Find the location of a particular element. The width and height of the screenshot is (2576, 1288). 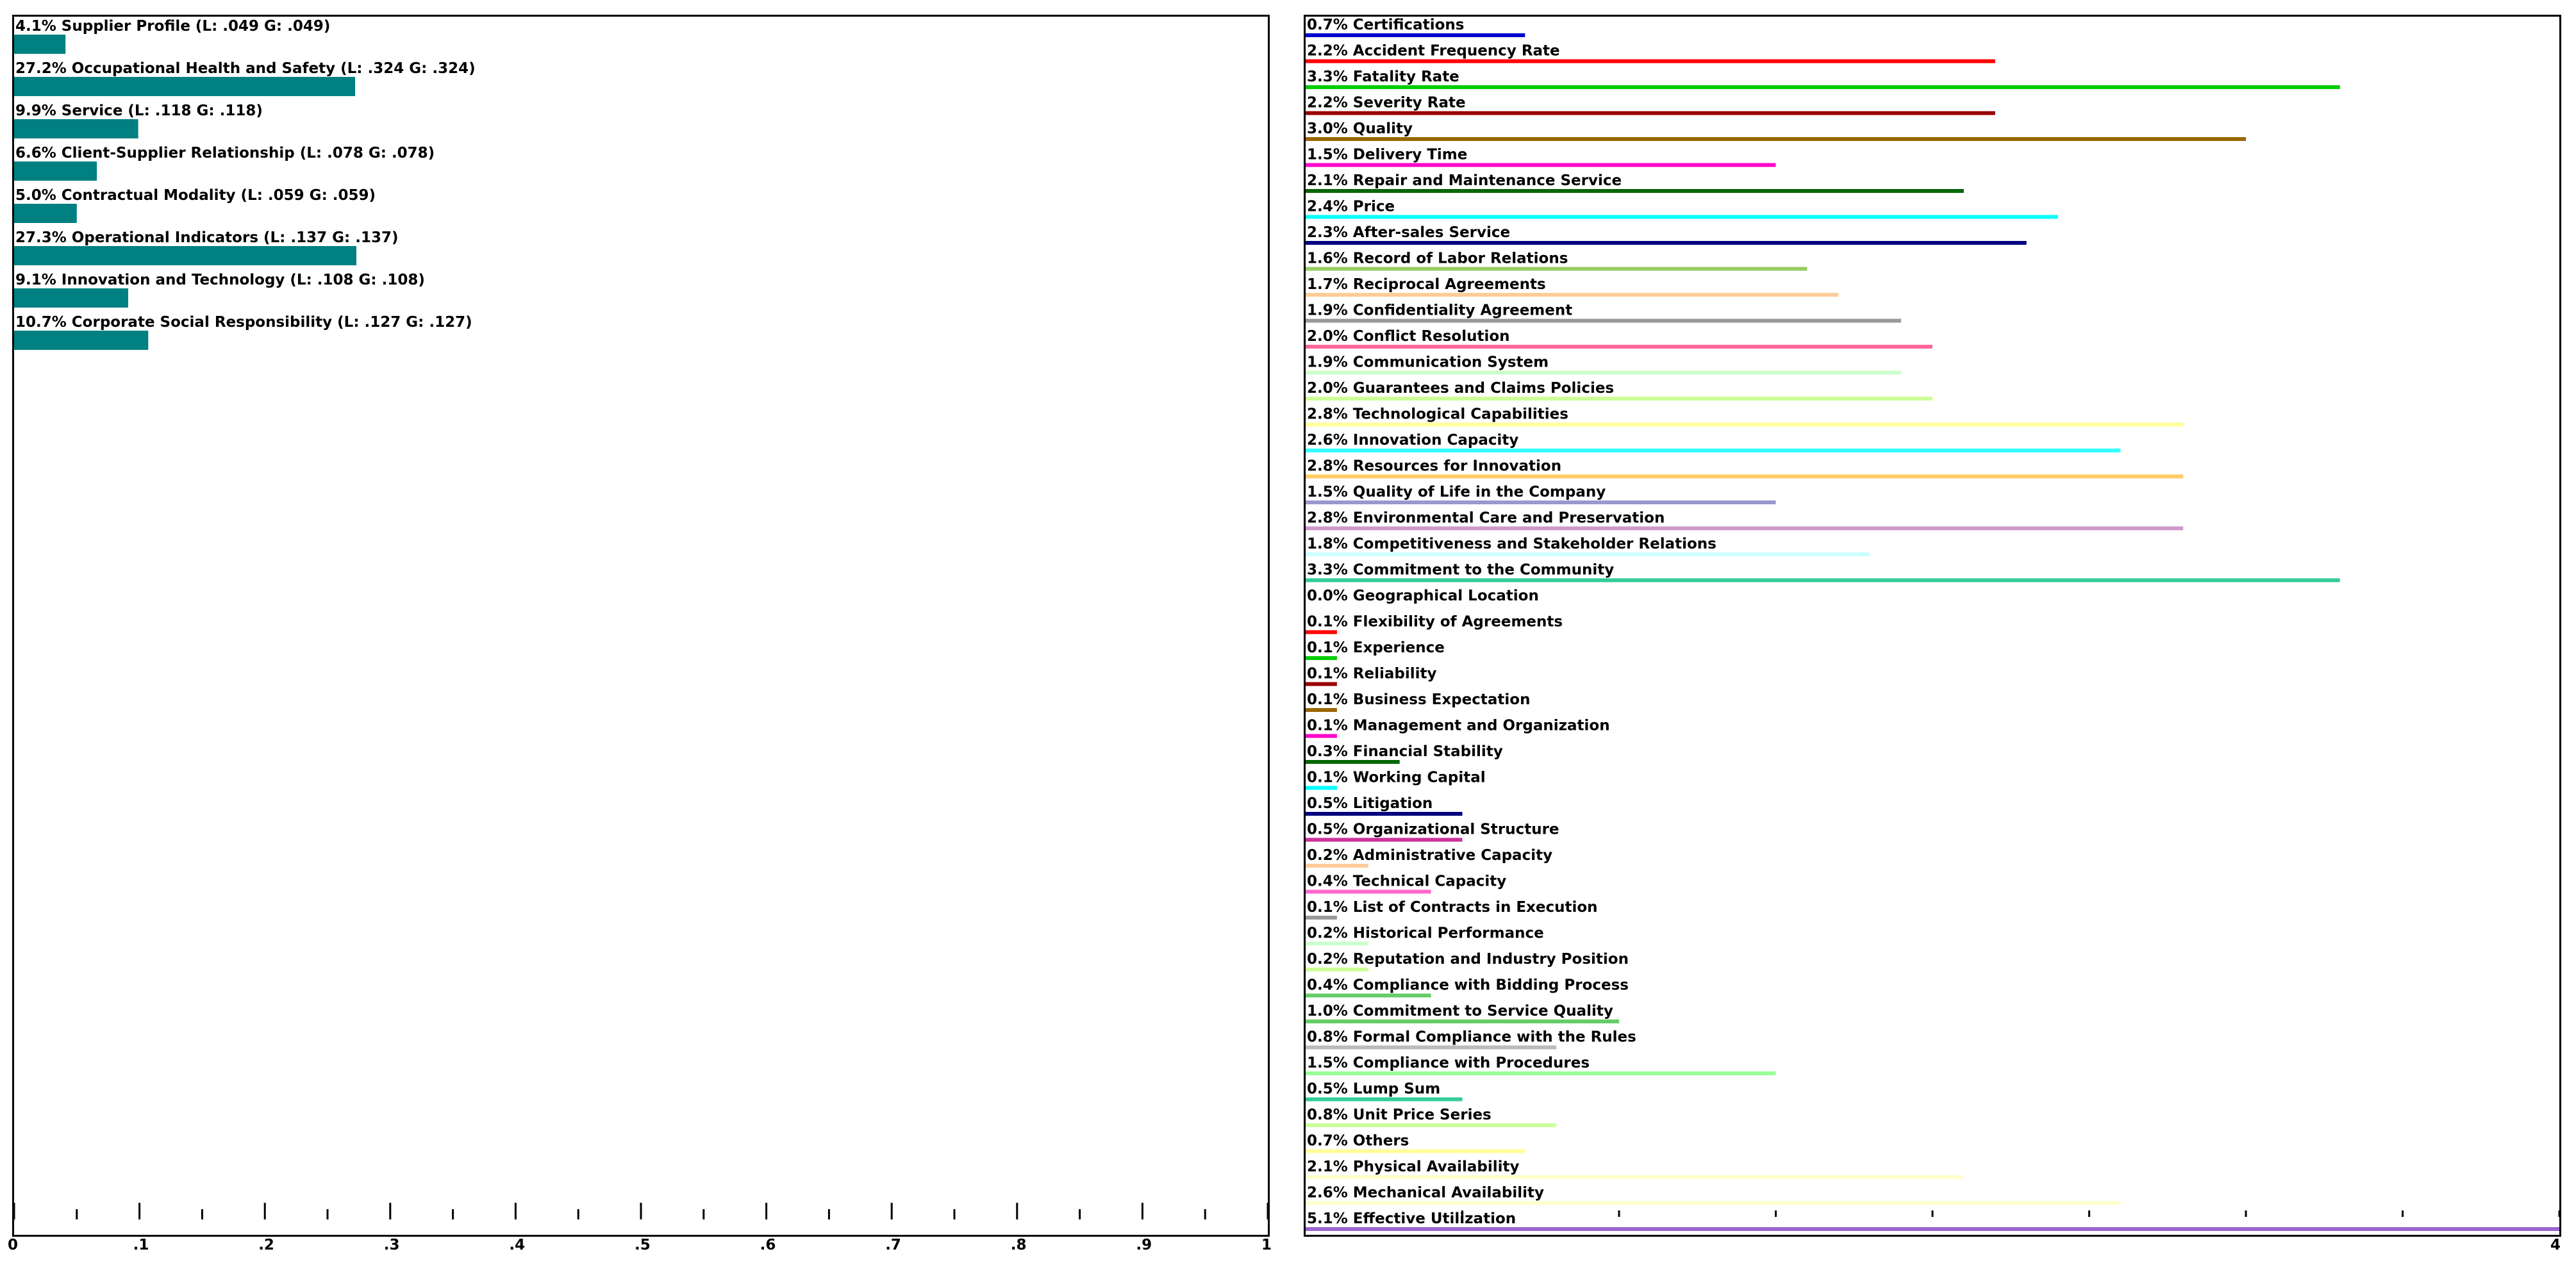

bar-label: 2.2% Accident Frequency Rate is located at coordinates (1433, 51).